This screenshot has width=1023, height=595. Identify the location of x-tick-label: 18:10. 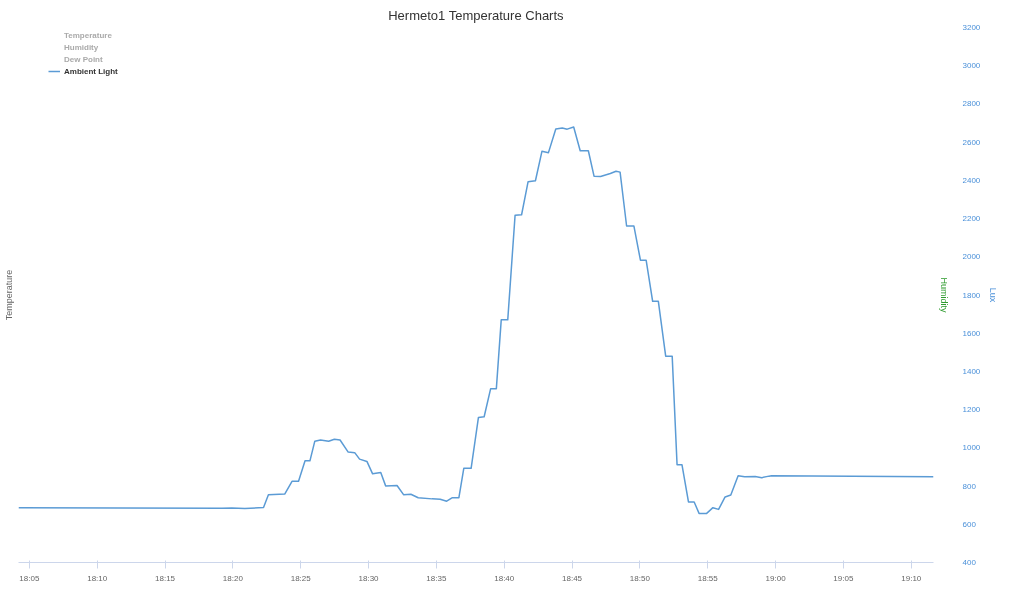
(97, 578).